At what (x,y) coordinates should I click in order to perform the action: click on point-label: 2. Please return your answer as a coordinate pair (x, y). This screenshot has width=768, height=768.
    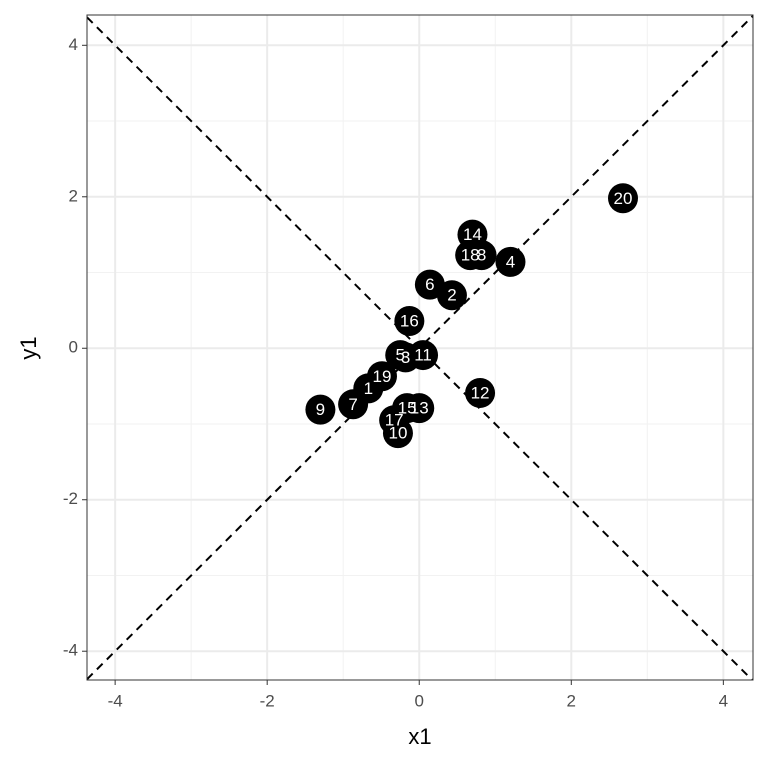
    Looking at the image, I should click on (451, 295).